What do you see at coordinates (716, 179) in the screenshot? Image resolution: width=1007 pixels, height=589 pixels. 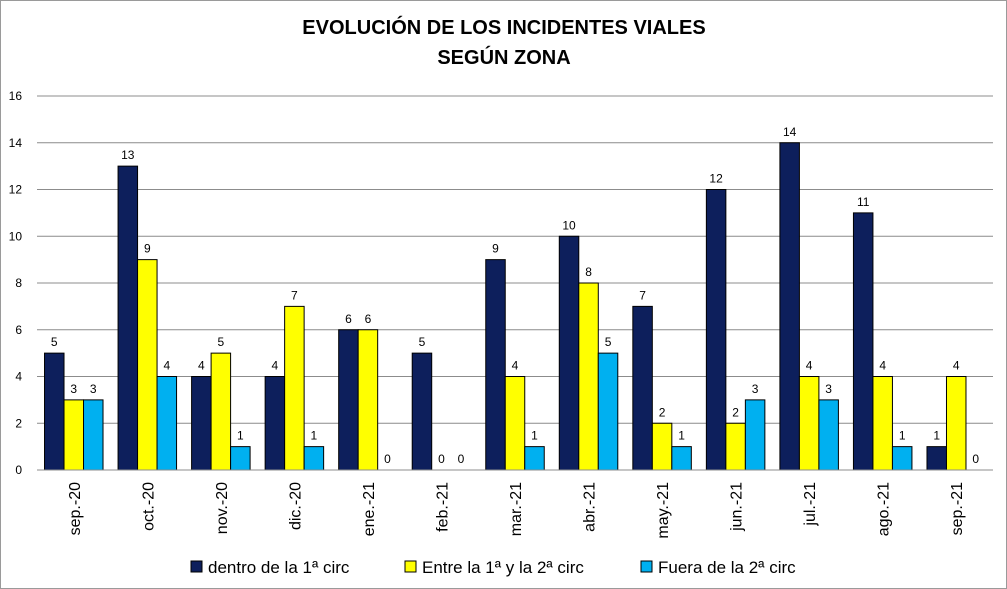 I see `data-label: 12` at bounding box center [716, 179].